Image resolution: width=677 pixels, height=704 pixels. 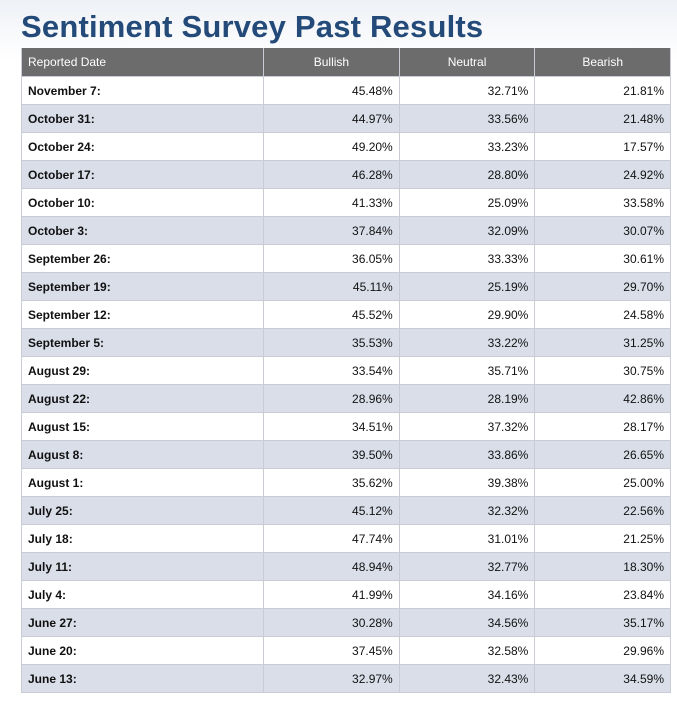 I want to click on row-bullish-cell: 34.51%, so click(x=331, y=426).